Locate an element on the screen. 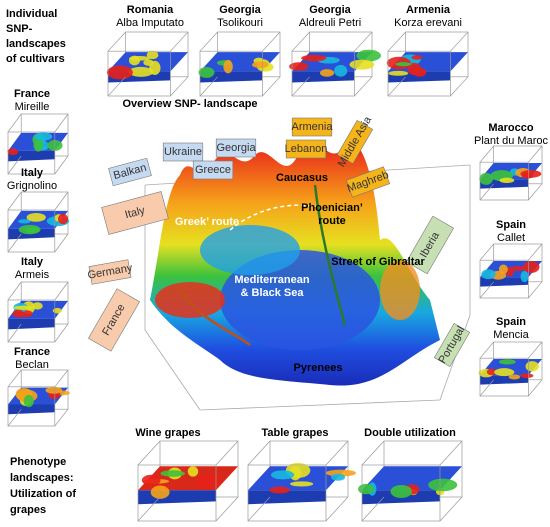 This screenshot has height=527, width=550. phenotype-heading: landscapes: is located at coordinates (42, 478).